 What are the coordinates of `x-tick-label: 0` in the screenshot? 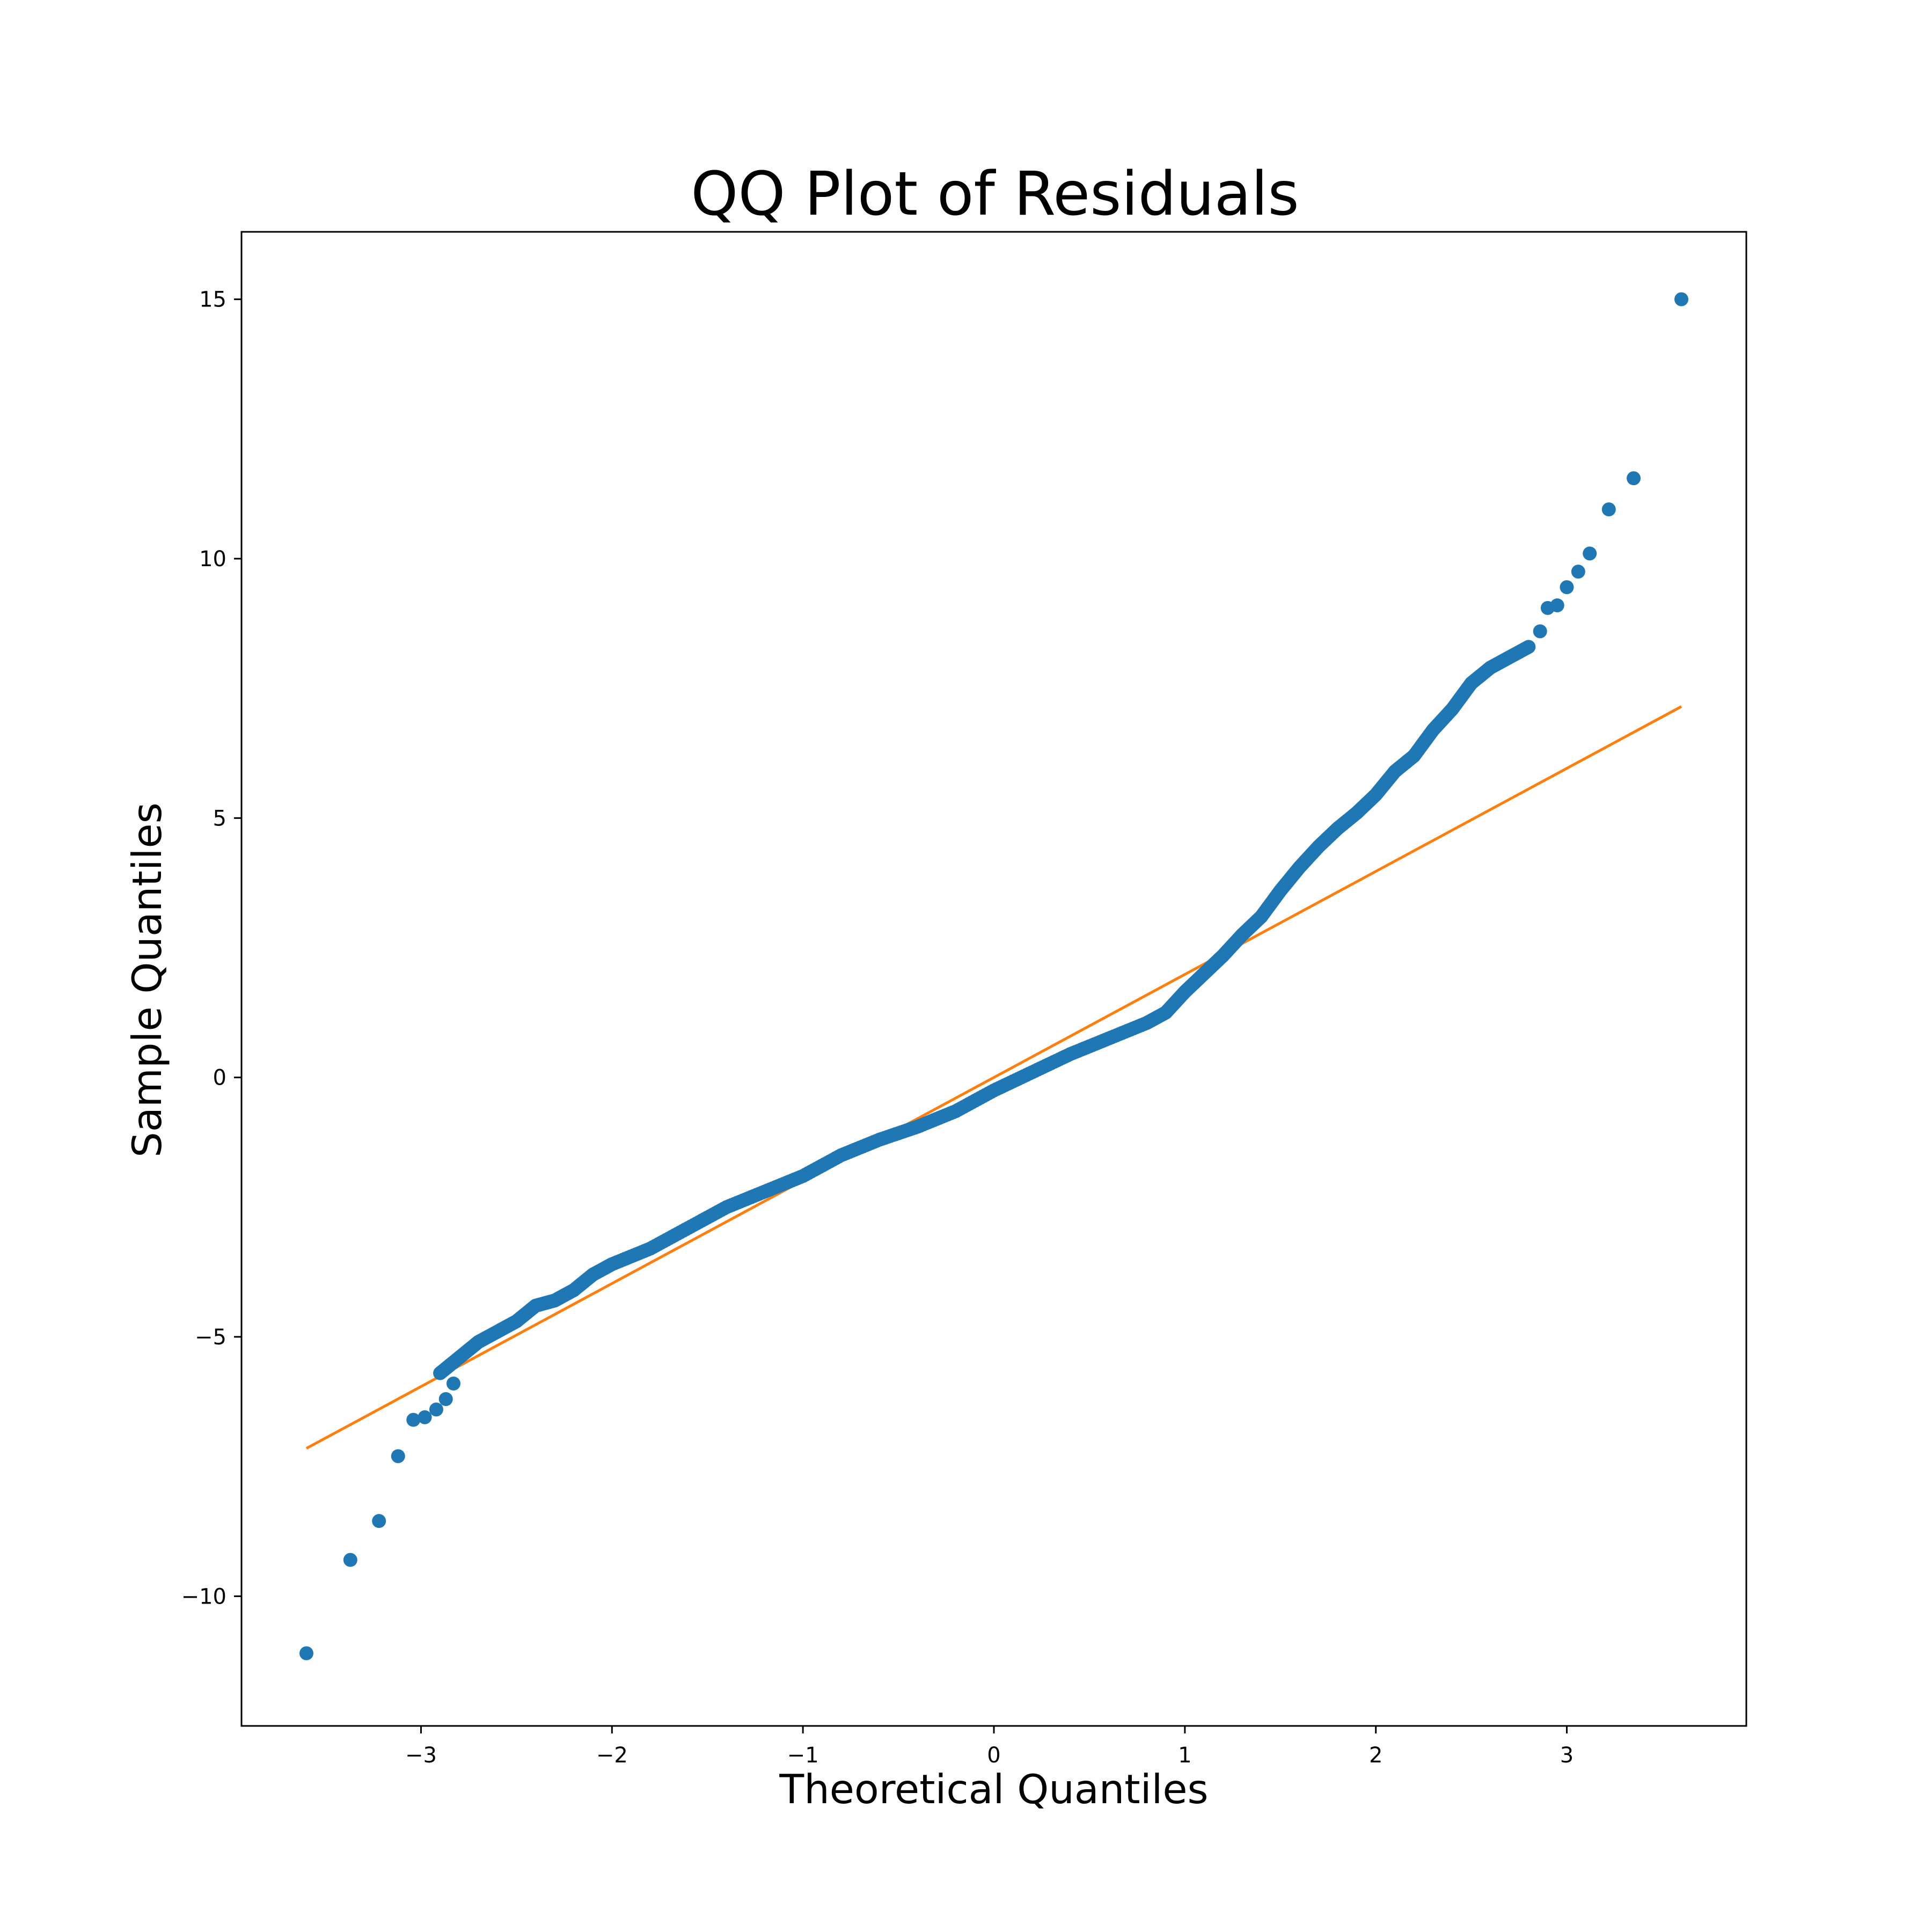 It's located at (993, 1755).